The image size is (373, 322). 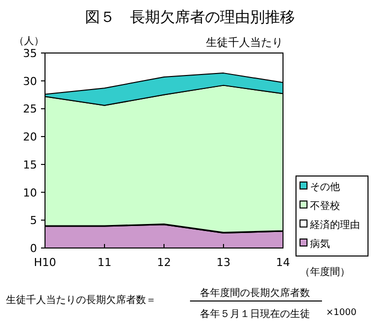 I want to click on text: ×1000, so click(x=341, y=313).